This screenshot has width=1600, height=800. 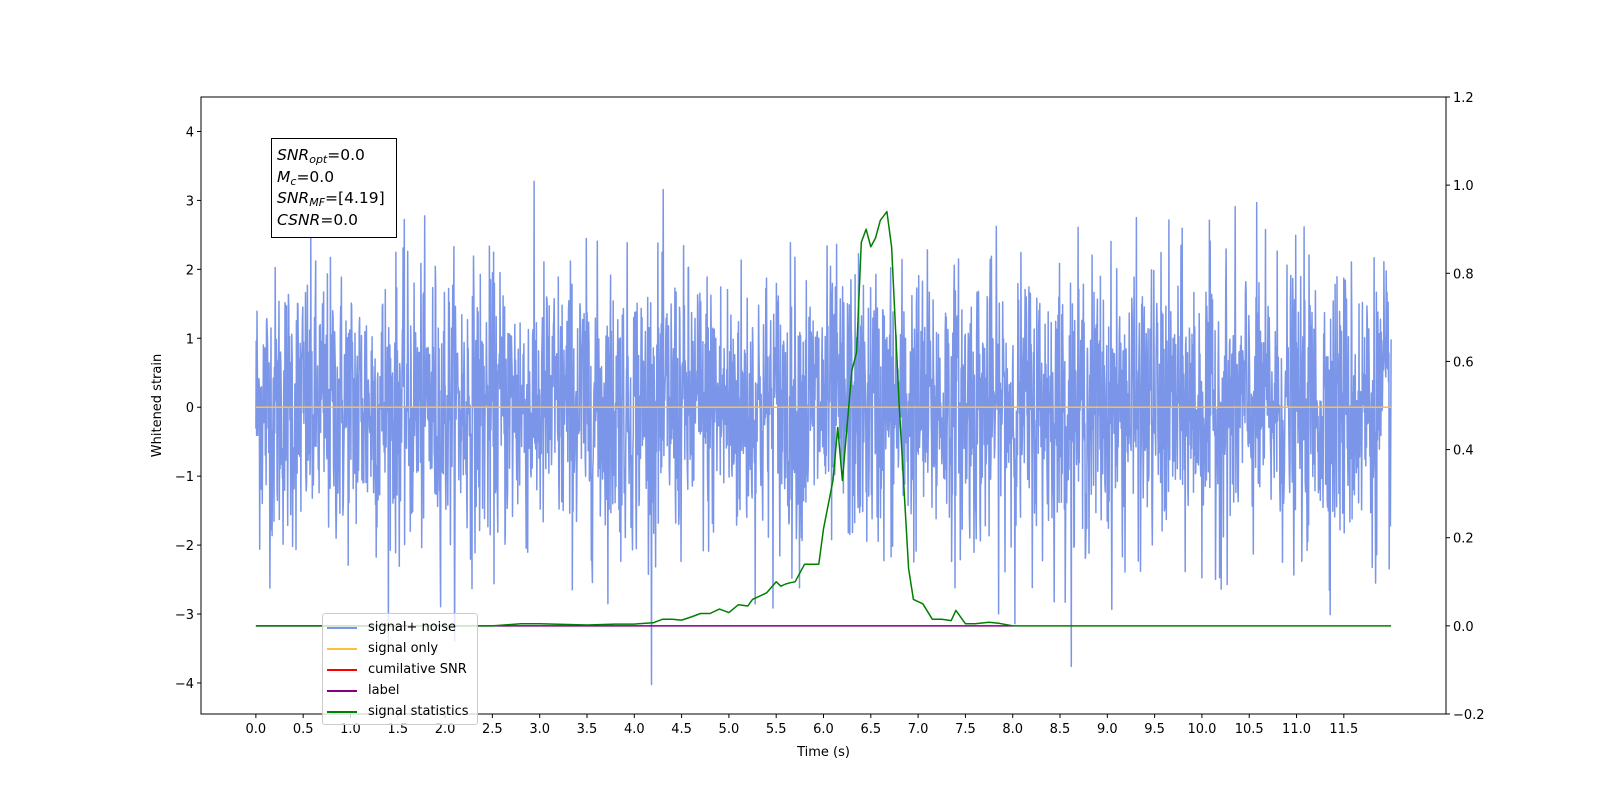 I want to click on x-tick-label: 1.0, so click(x=350, y=729).